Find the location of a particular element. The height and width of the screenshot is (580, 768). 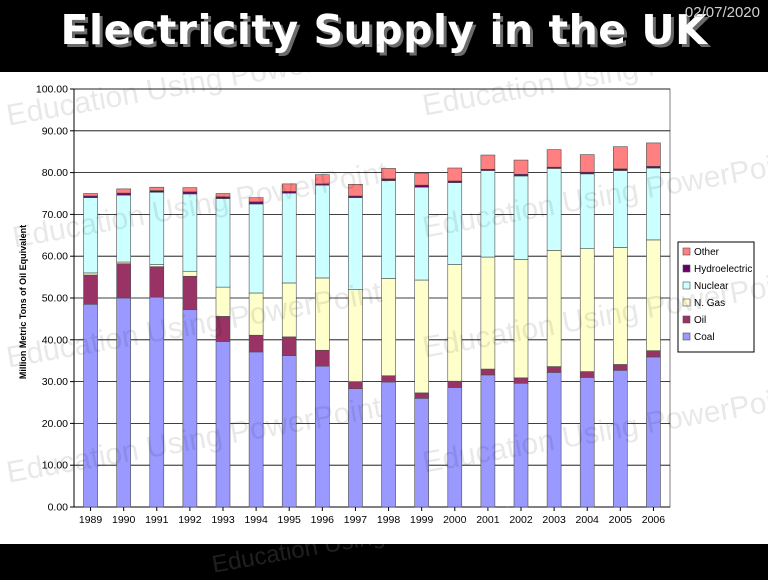

bar-stack-1995 is located at coordinates (289, 345).